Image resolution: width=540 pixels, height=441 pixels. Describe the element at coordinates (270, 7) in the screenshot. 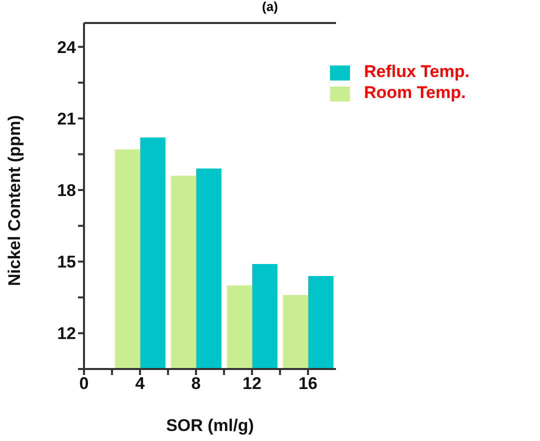

I see `chart-title: (a)` at that location.